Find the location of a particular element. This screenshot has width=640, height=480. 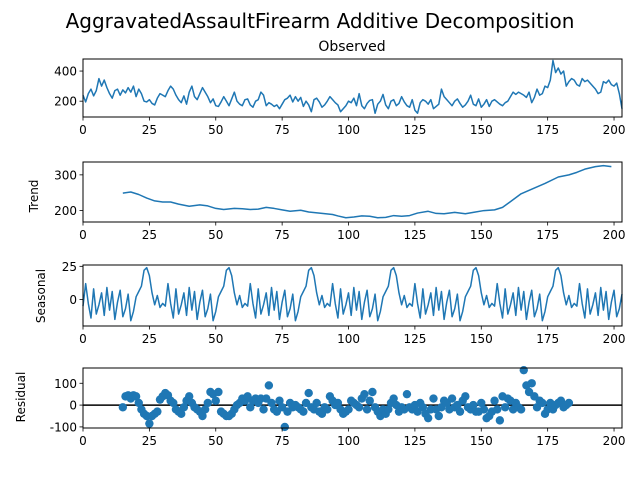

seasonal-frame is located at coordinates (352, 295).